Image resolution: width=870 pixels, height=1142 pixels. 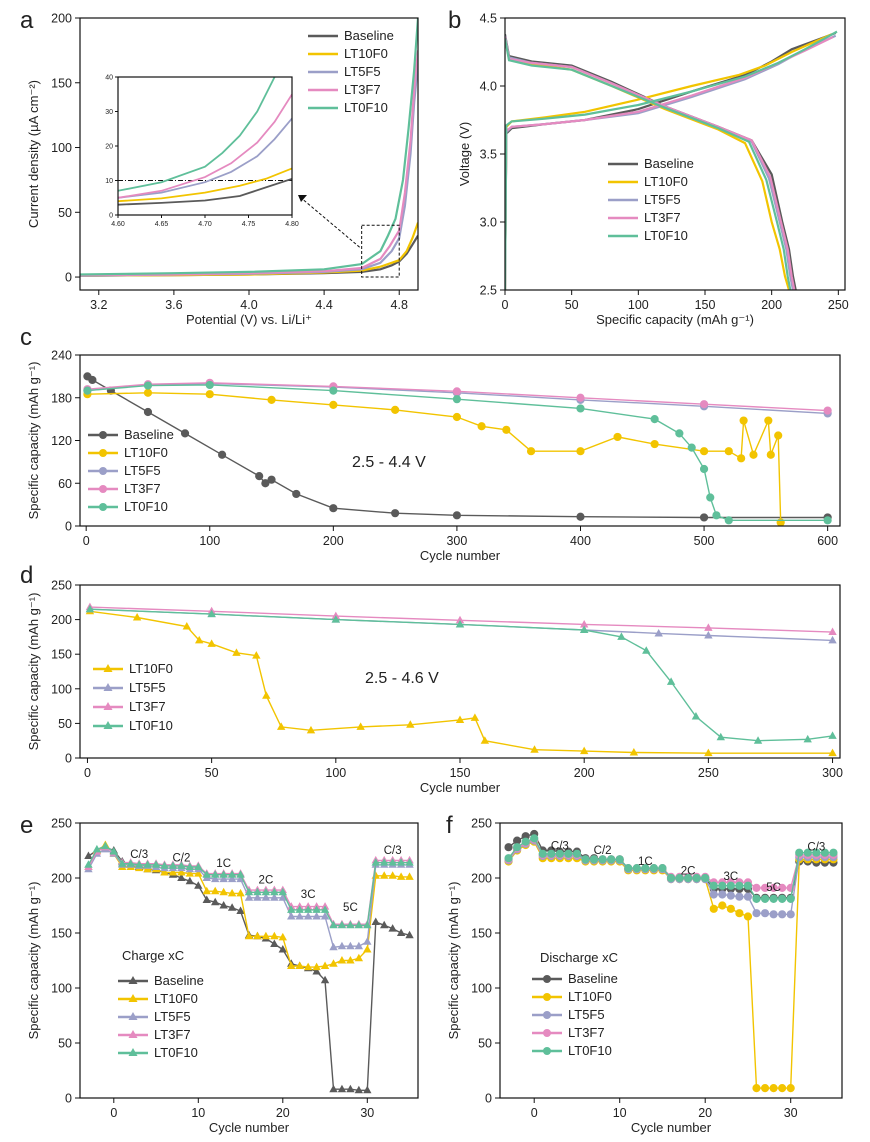 I want to click on y-tick-label: 4.5, so click(x=488, y=19).